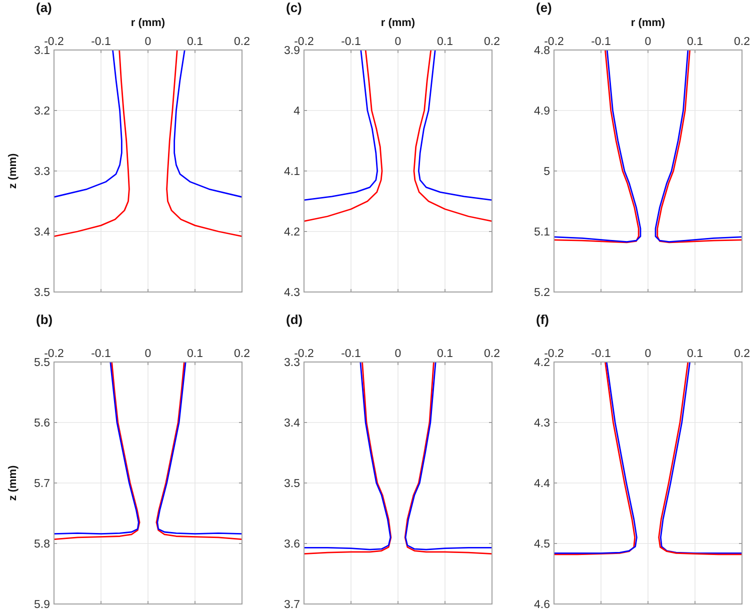 This screenshot has width=752, height=613. What do you see at coordinates (42, 424) in the screenshot?
I see `y-tick-label: 5.6` at bounding box center [42, 424].